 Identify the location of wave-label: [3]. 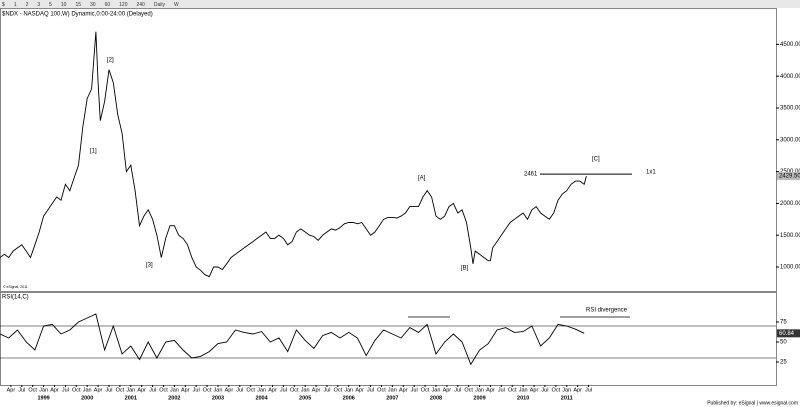
(149, 266).